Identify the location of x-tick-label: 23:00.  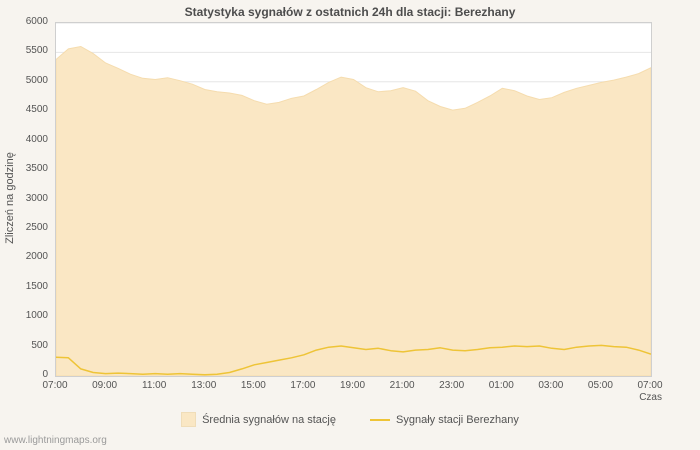
(452, 385).